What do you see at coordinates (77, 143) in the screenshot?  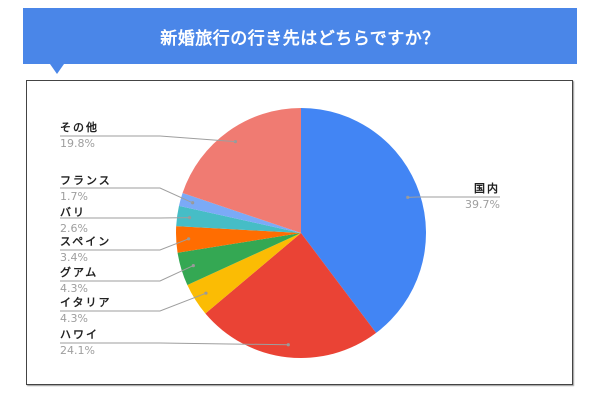 I see `slice-percent: 19.8%` at bounding box center [77, 143].